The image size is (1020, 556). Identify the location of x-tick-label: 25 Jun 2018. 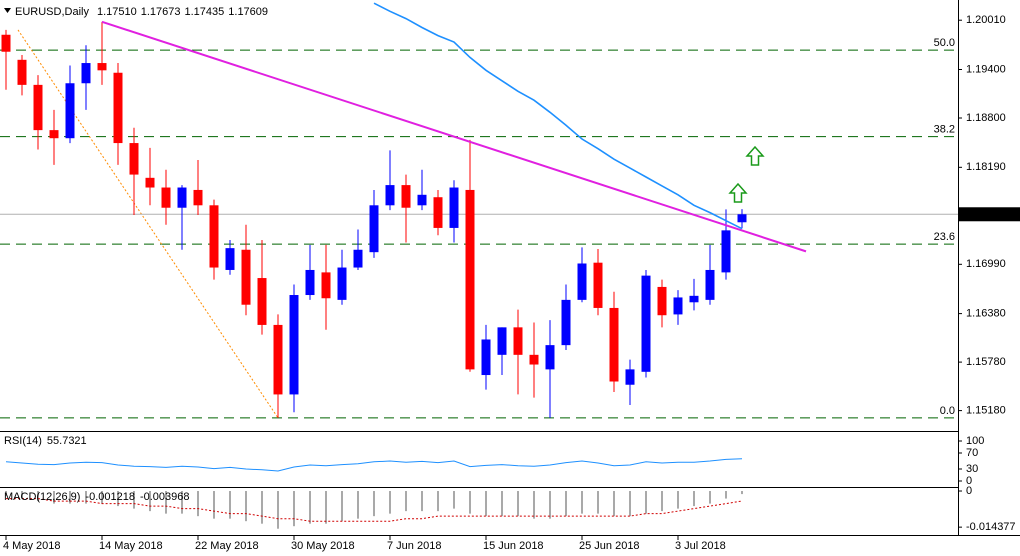
(609, 546).